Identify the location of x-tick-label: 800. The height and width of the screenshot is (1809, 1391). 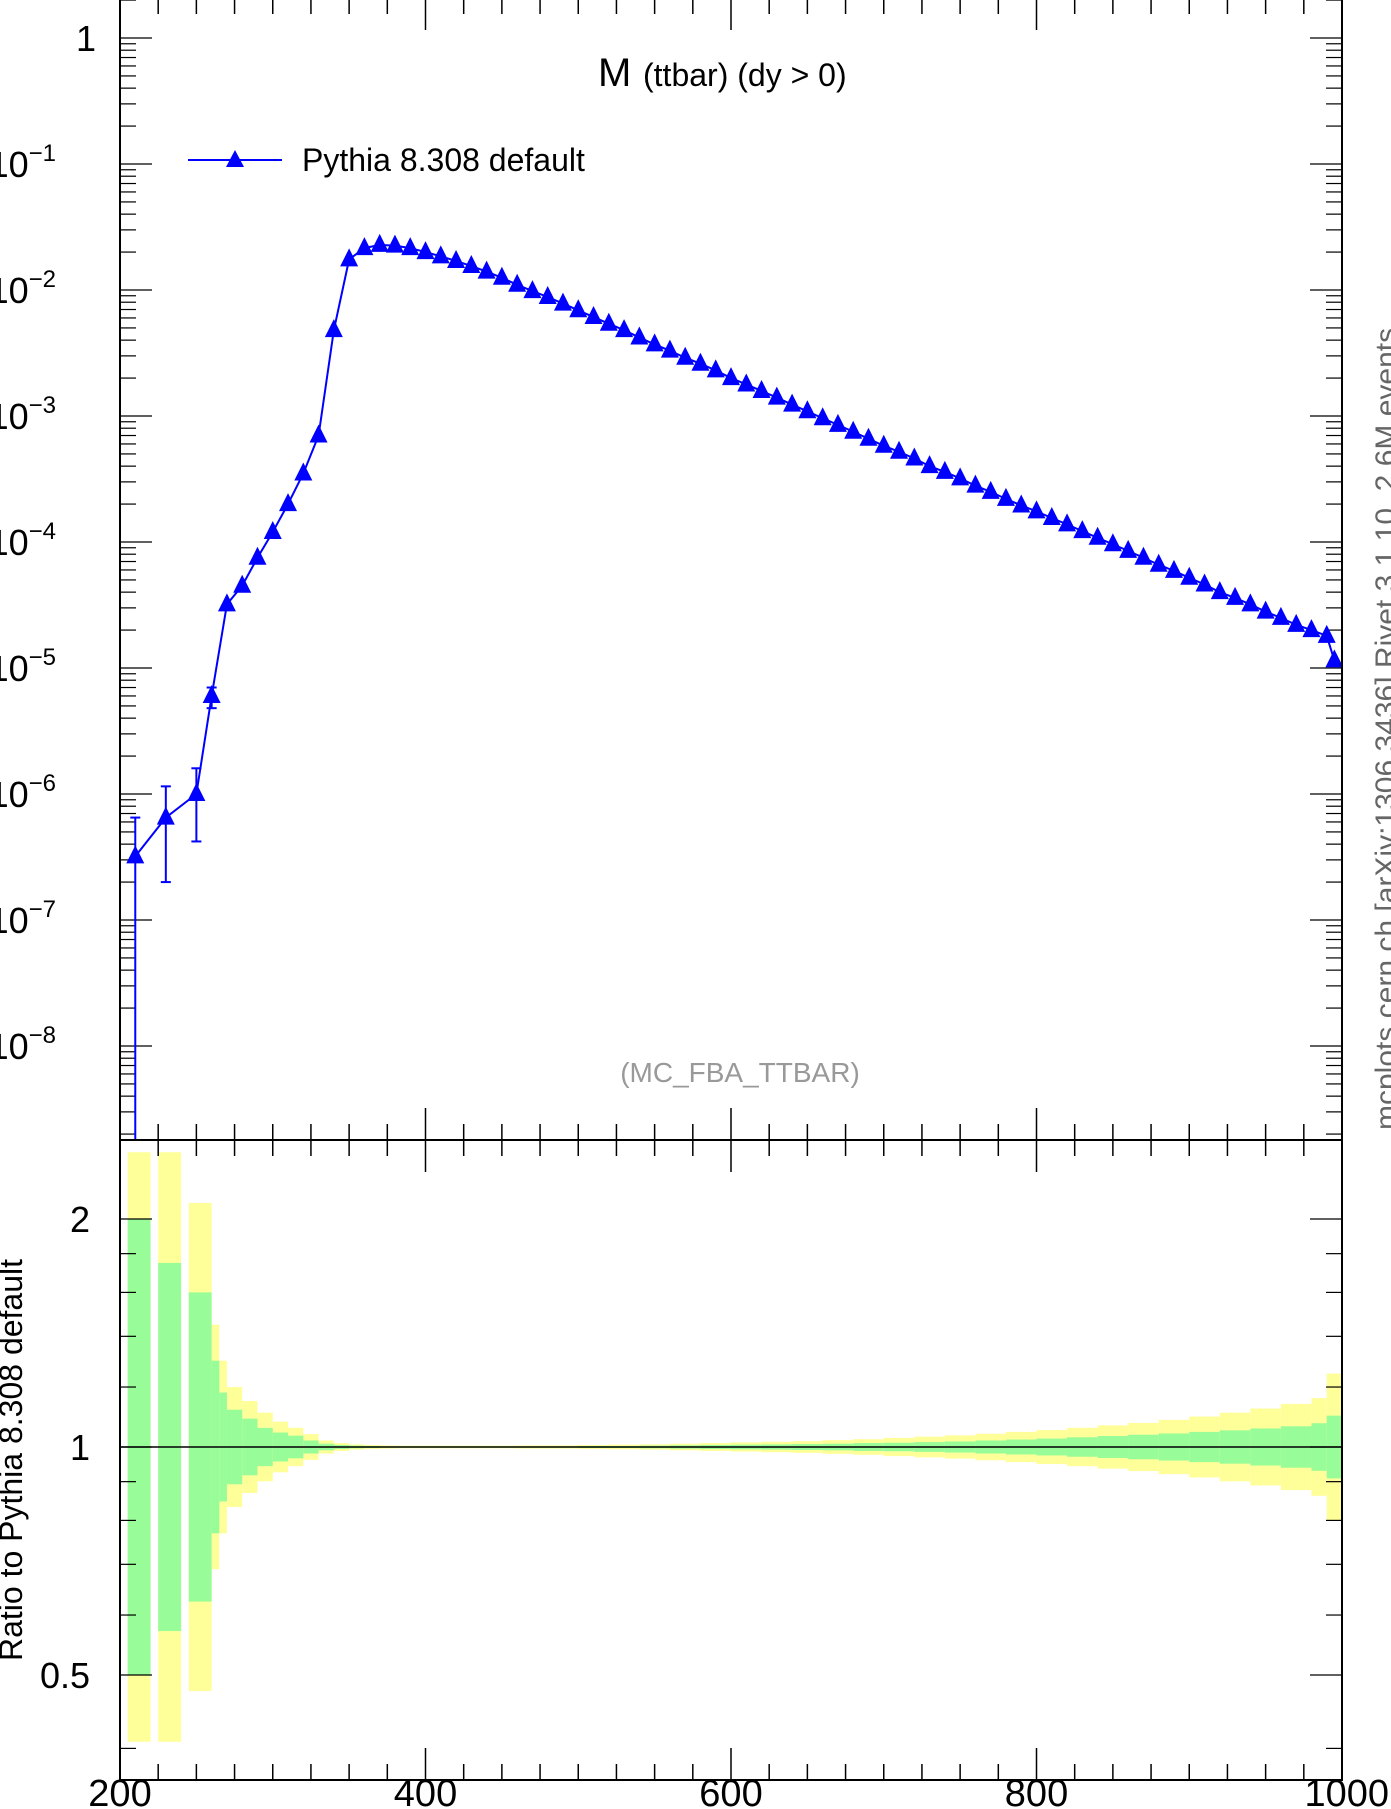
(1036, 1791).